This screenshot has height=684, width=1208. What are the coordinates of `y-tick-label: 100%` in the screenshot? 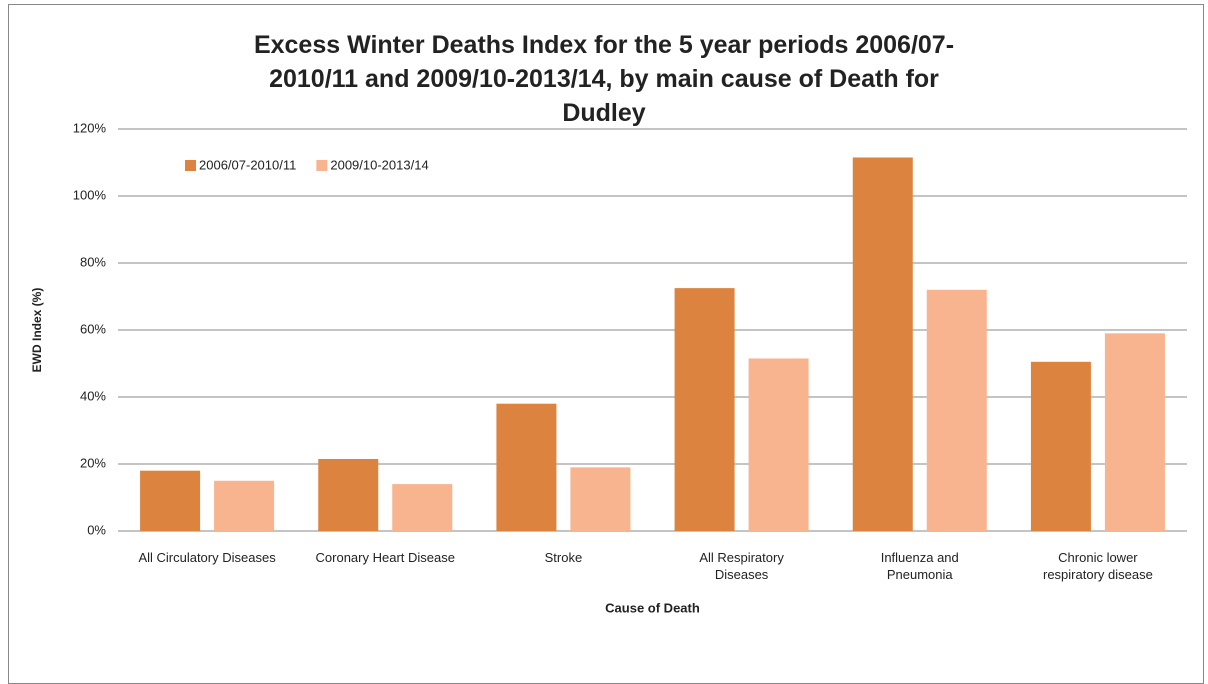 It's located at (90, 194).